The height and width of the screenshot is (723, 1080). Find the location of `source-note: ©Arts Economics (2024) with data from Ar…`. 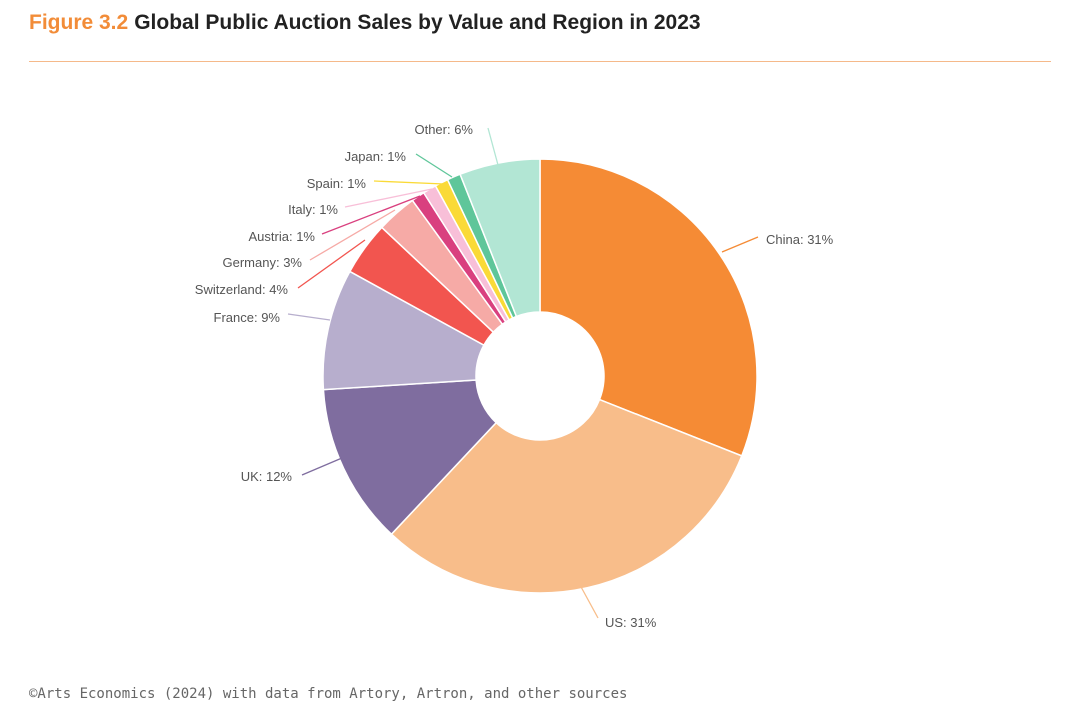

source-note: ©Arts Economics (2024) with data from Ar… is located at coordinates (328, 694).